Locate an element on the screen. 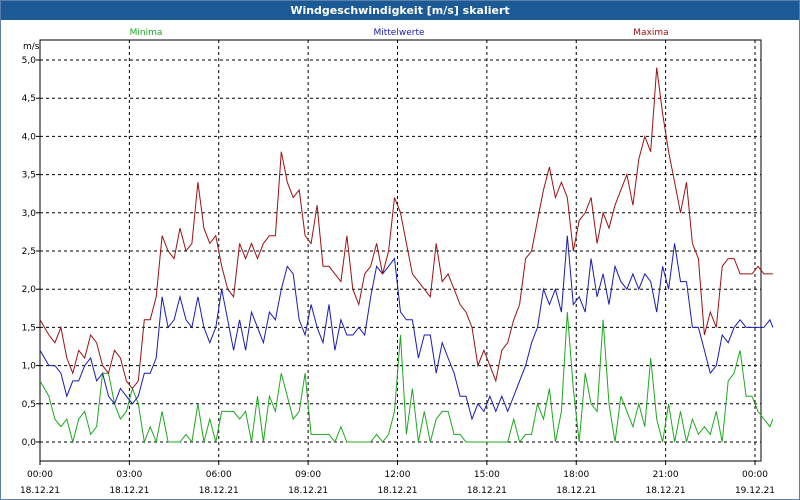  y-tick-label: 3,5 is located at coordinates (29, 176).